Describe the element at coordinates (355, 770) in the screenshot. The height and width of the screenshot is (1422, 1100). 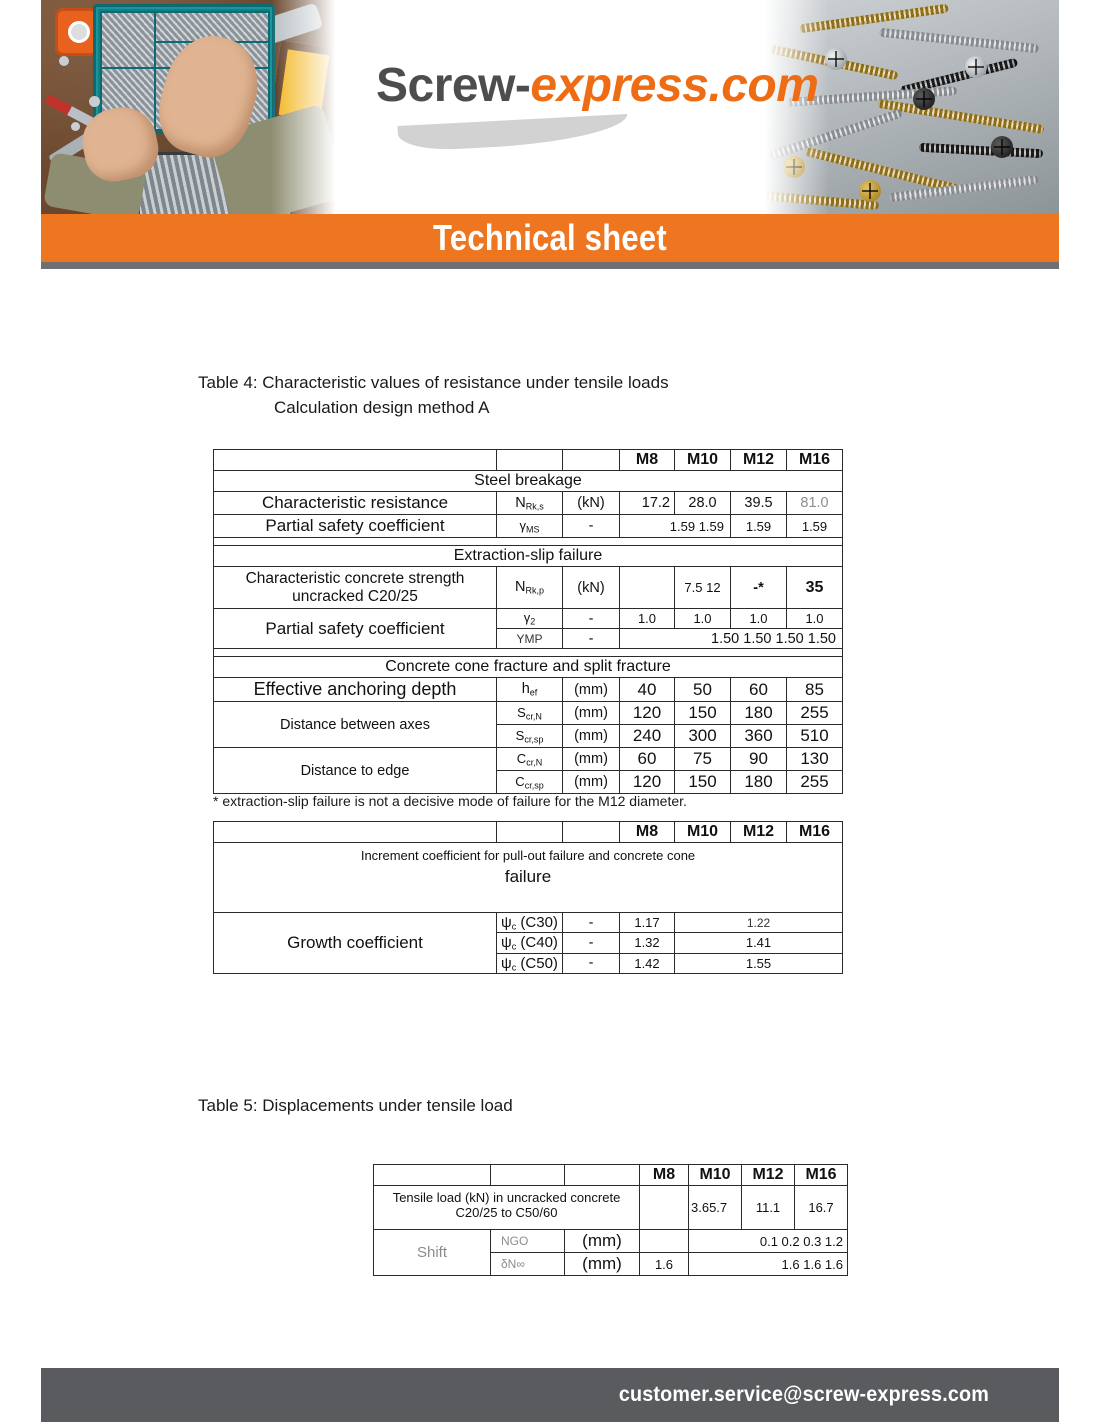
I see `row-label-distance-to-edge: Distance to edge` at that location.